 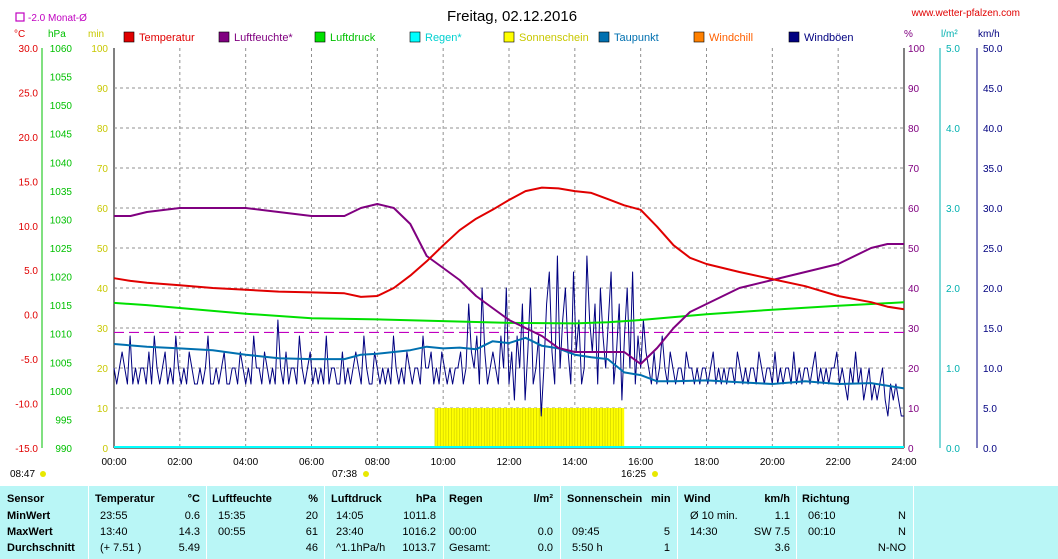 I want to click on pressure-tick-label: 1045, so click(x=61, y=135).